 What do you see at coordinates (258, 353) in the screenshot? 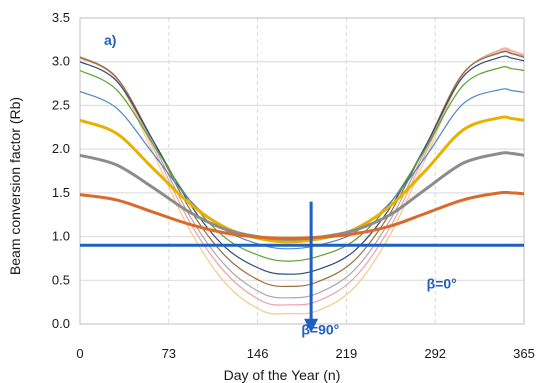
I see `x-tick-label: 146` at bounding box center [258, 353].